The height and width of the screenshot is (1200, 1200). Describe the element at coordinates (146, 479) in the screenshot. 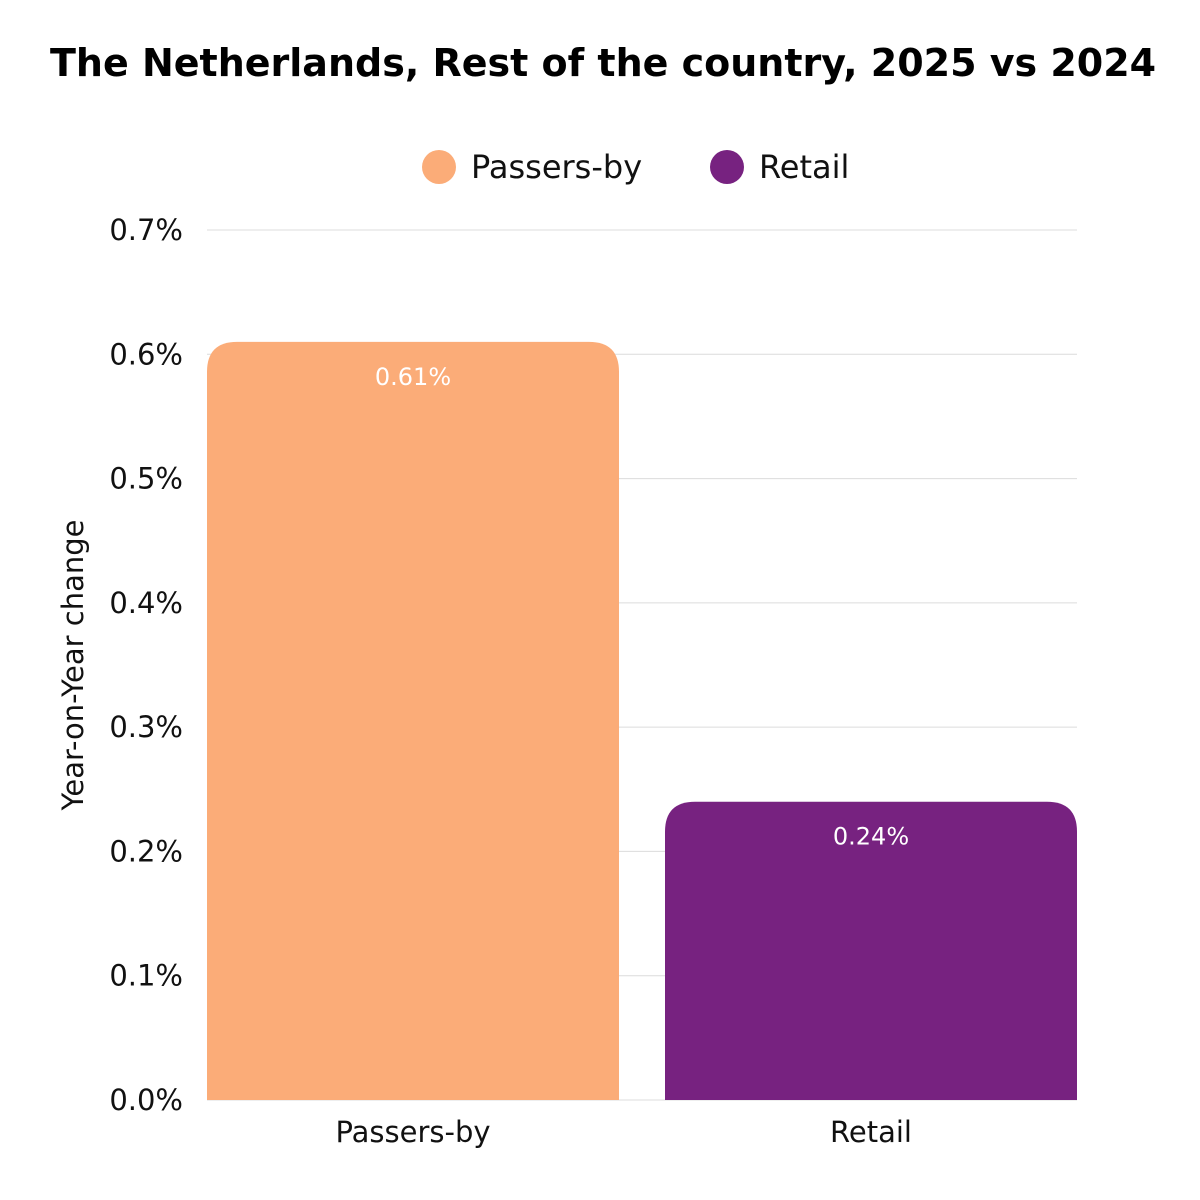

I see `y-tick-label: 0.5%` at that location.